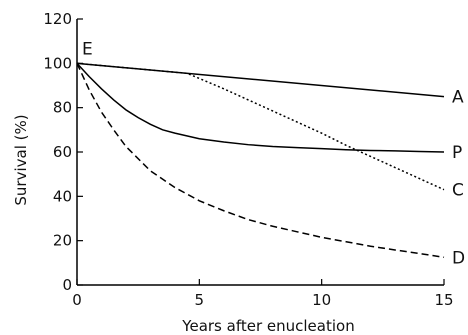  Describe the element at coordinates (62, 152) in the screenshot. I see `y-tick-label-60: 60` at that location.